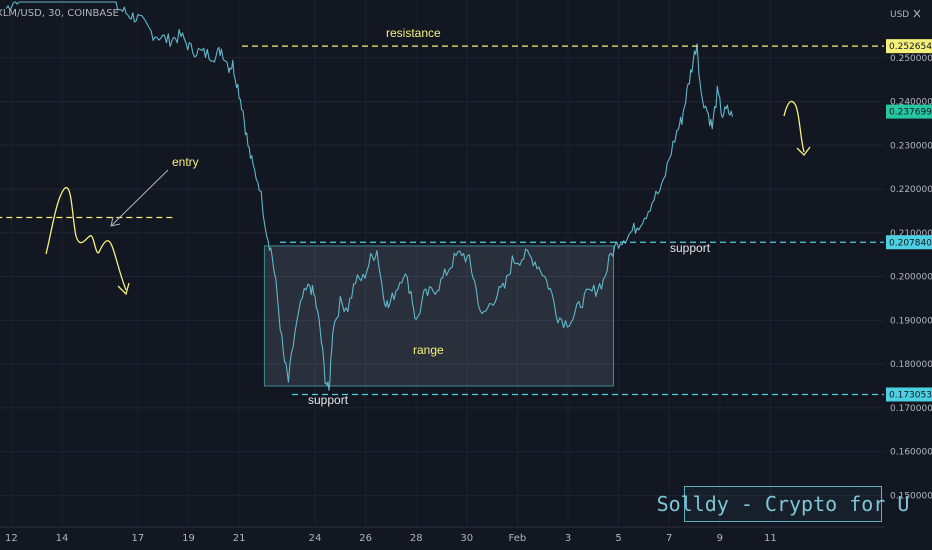 The height and width of the screenshot is (550, 932). Describe the element at coordinates (911, 496) in the screenshot. I see `price-tick-label: 0.150000` at that location.